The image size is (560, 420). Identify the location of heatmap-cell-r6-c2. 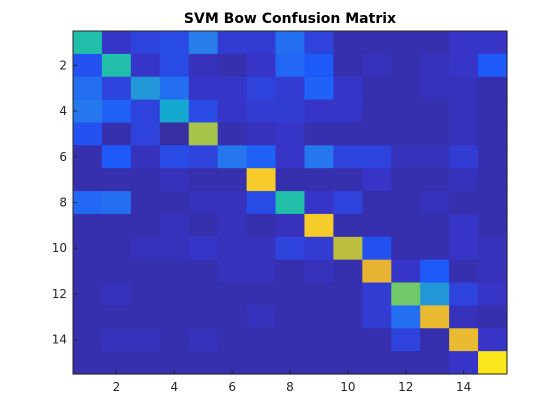
(116, 157).